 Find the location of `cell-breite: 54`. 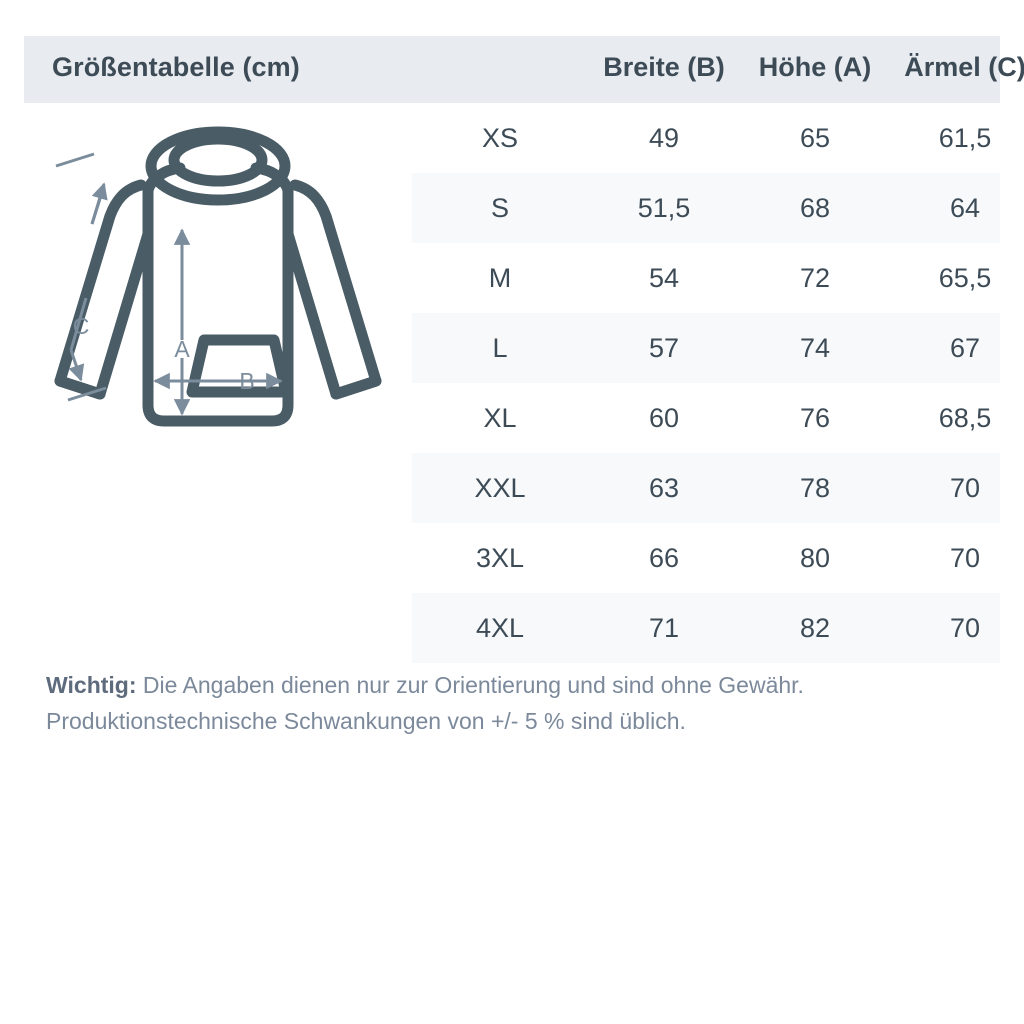

cell-breite: 54 is located at coordinates (664, 278).